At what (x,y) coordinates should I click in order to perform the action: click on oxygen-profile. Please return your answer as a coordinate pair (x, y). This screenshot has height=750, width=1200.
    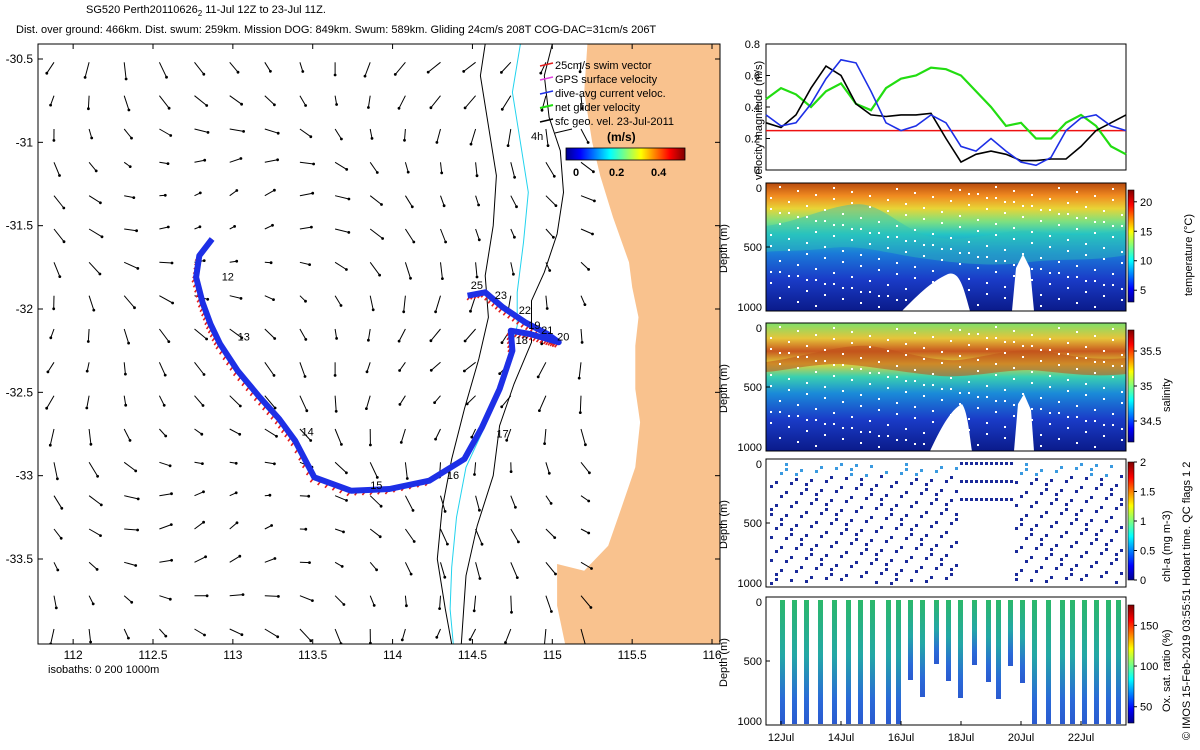
    Looking at the image, I should click on (860, 662).